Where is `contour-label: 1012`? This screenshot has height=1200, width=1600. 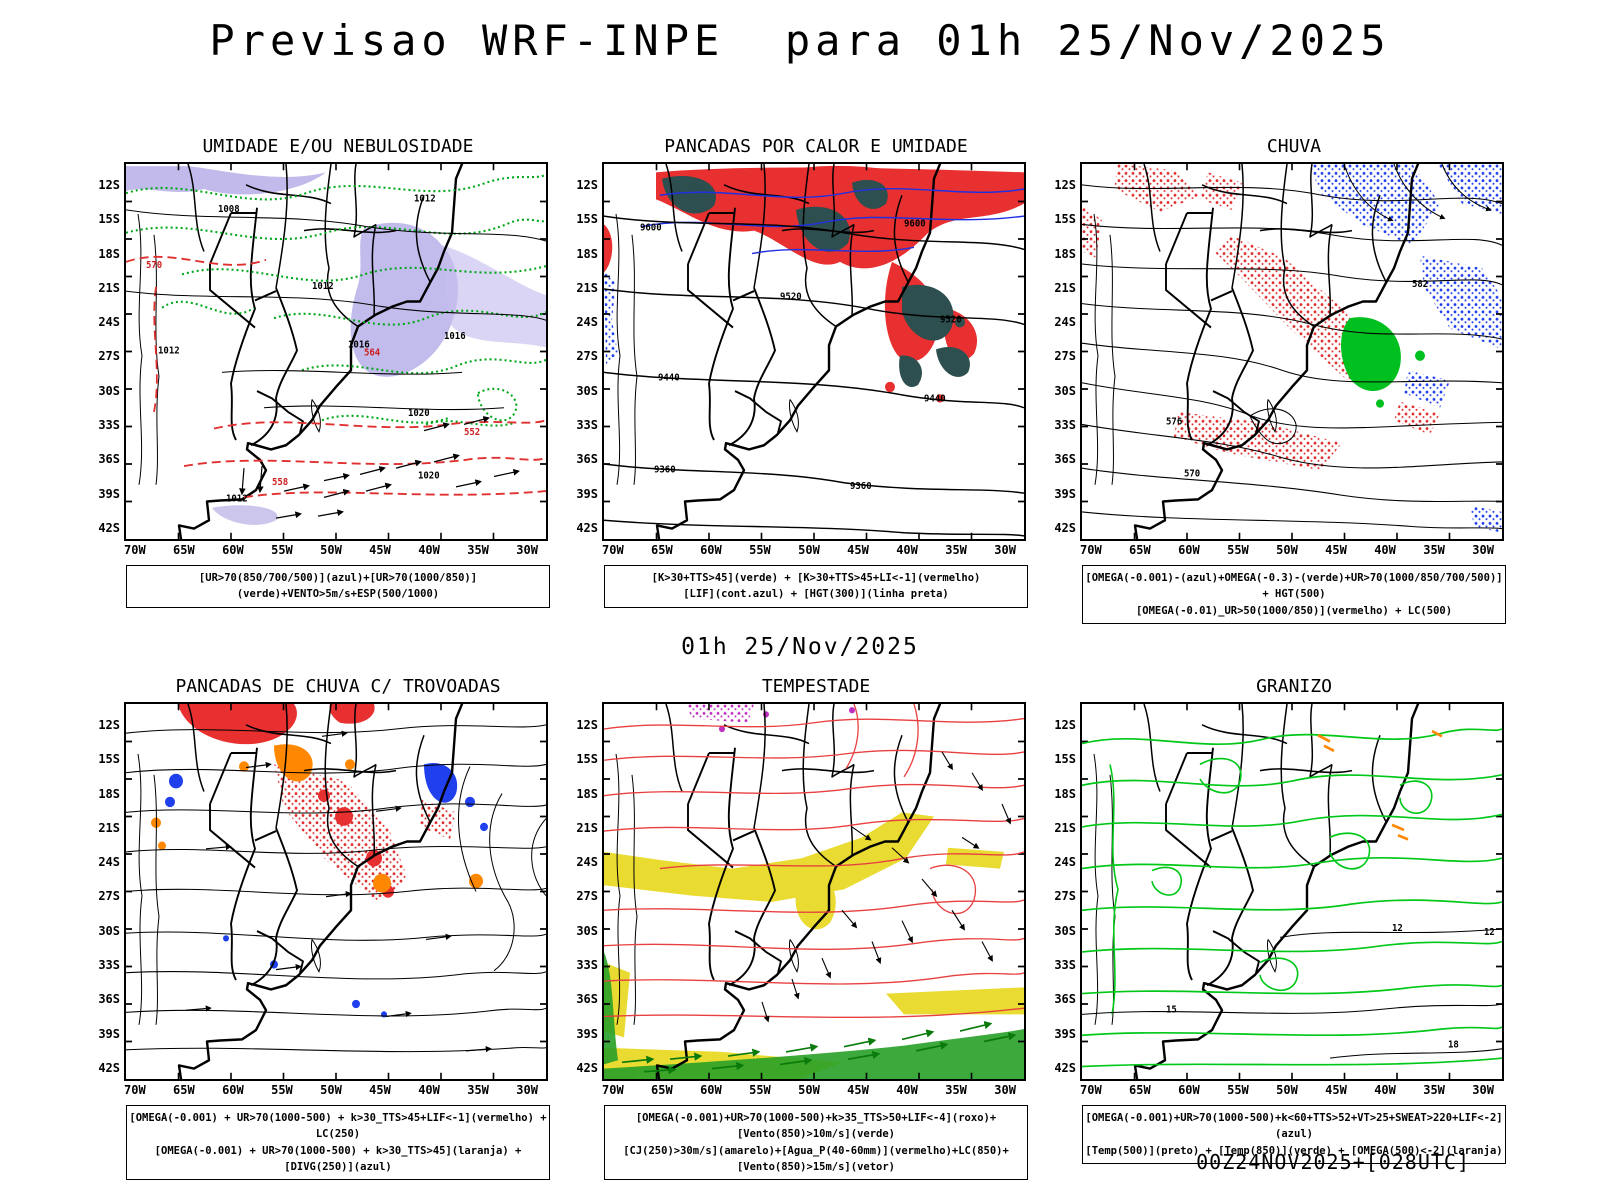
contour-label: 1012 is located at coordinates (237, 498).